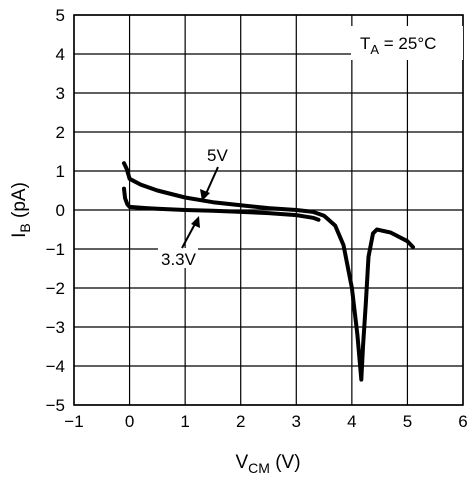 Image resolution: width=473 pixels, height=480 pixels. Describe the element at coordinates (240, 421) in the screenshot. I see `x-tick-label: 2` at that location.